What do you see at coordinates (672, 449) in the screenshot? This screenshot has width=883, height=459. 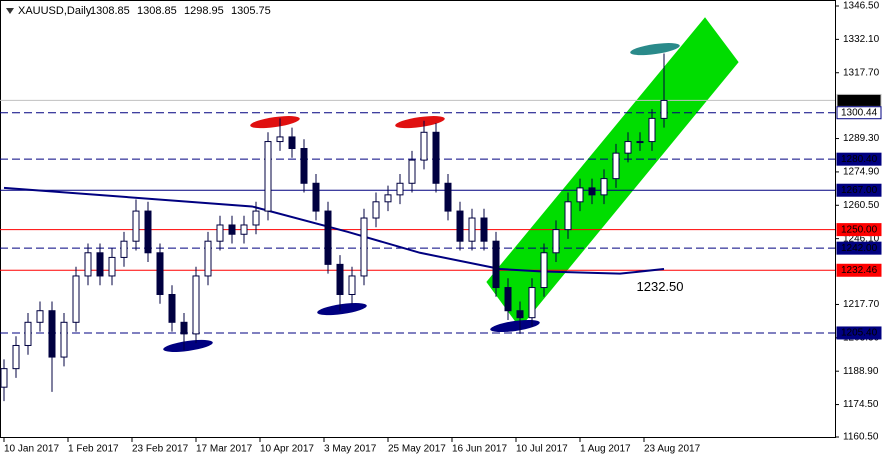 I see `x-tick-label: 23 Aug 2017` at bounding box center [672, 449].